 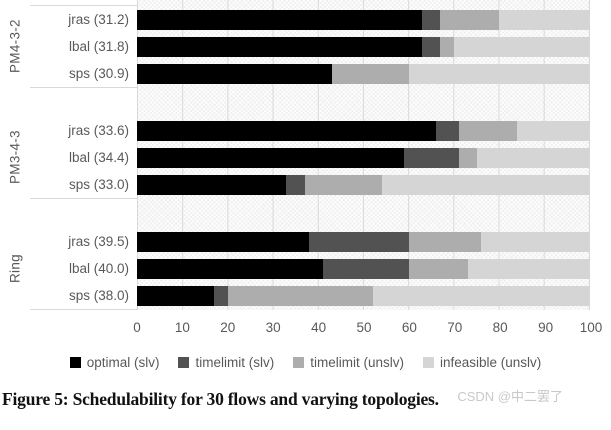 I want to click on bar-row: lbal (31.8), so click(x=305, y=46).